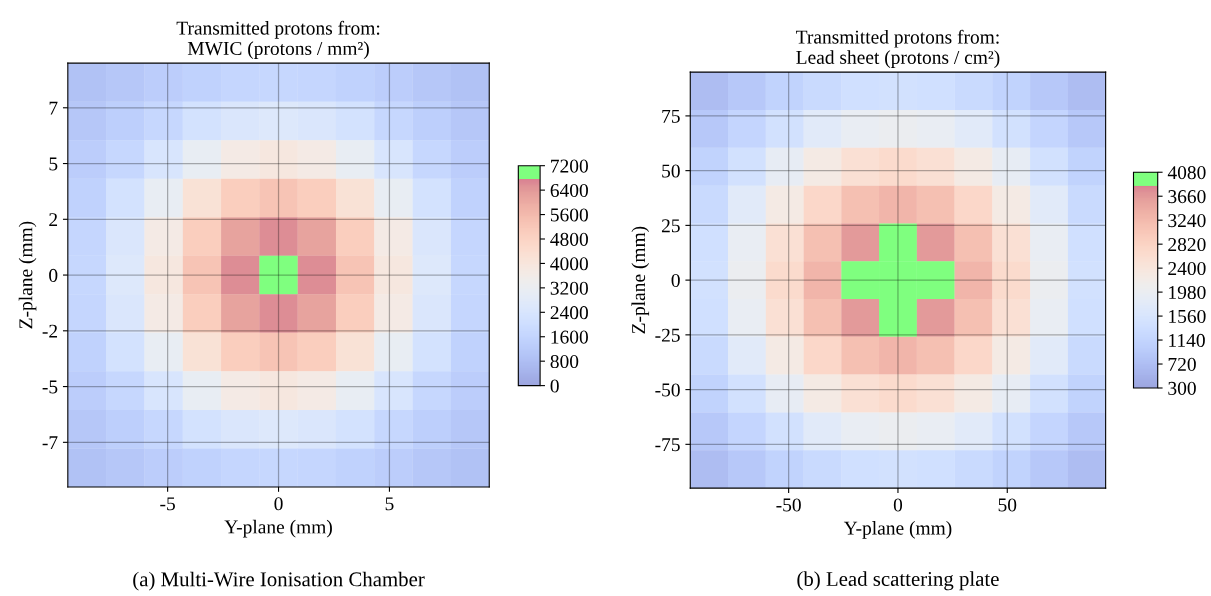  Describe the element at coordinates (278, 39) in the screenshot. I see `chart-title: Transmitted protons from: MWIC (protons / mm²)` at that location.